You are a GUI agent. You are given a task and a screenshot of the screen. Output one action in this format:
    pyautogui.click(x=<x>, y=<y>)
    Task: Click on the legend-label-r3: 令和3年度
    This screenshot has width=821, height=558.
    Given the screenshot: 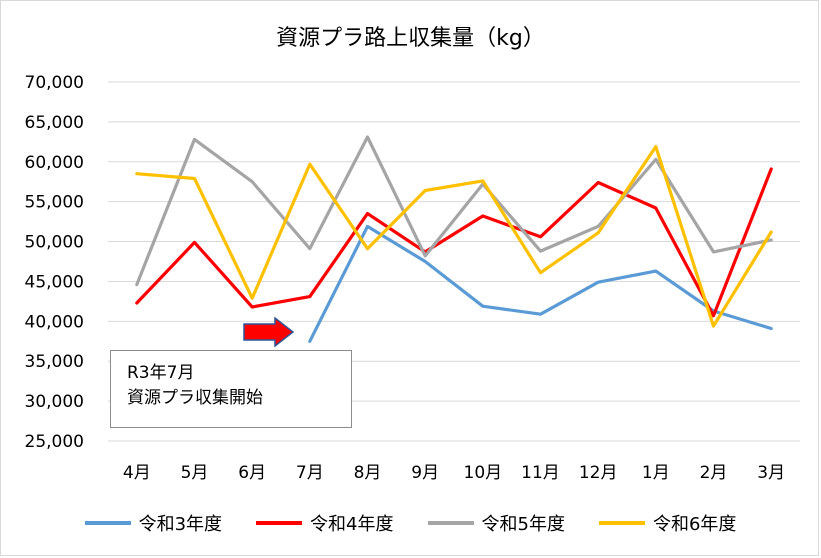 What is the action you would take?
    pyautogui.click(x=180, y=524)
    